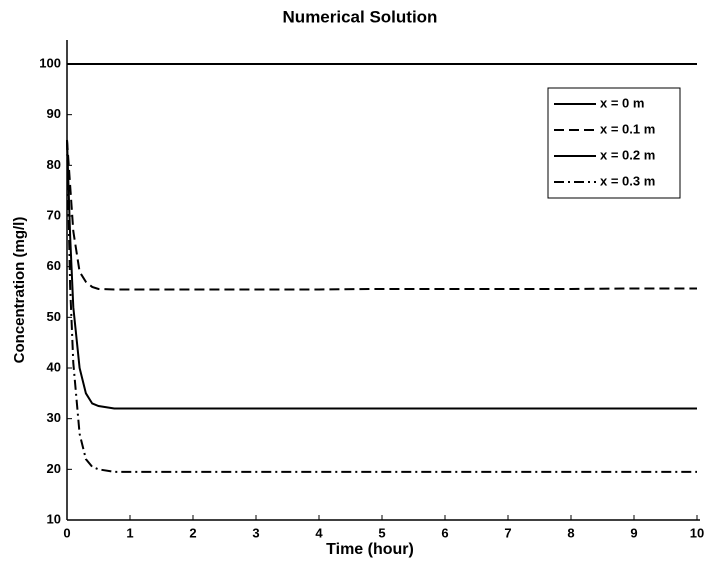 Image resolution: width=704 pixels, height=565 pixels. What do you see at coordinates (54, 316) in the screenshot?
I see `y-tick-label: 50` at bounding box center [54, 316].